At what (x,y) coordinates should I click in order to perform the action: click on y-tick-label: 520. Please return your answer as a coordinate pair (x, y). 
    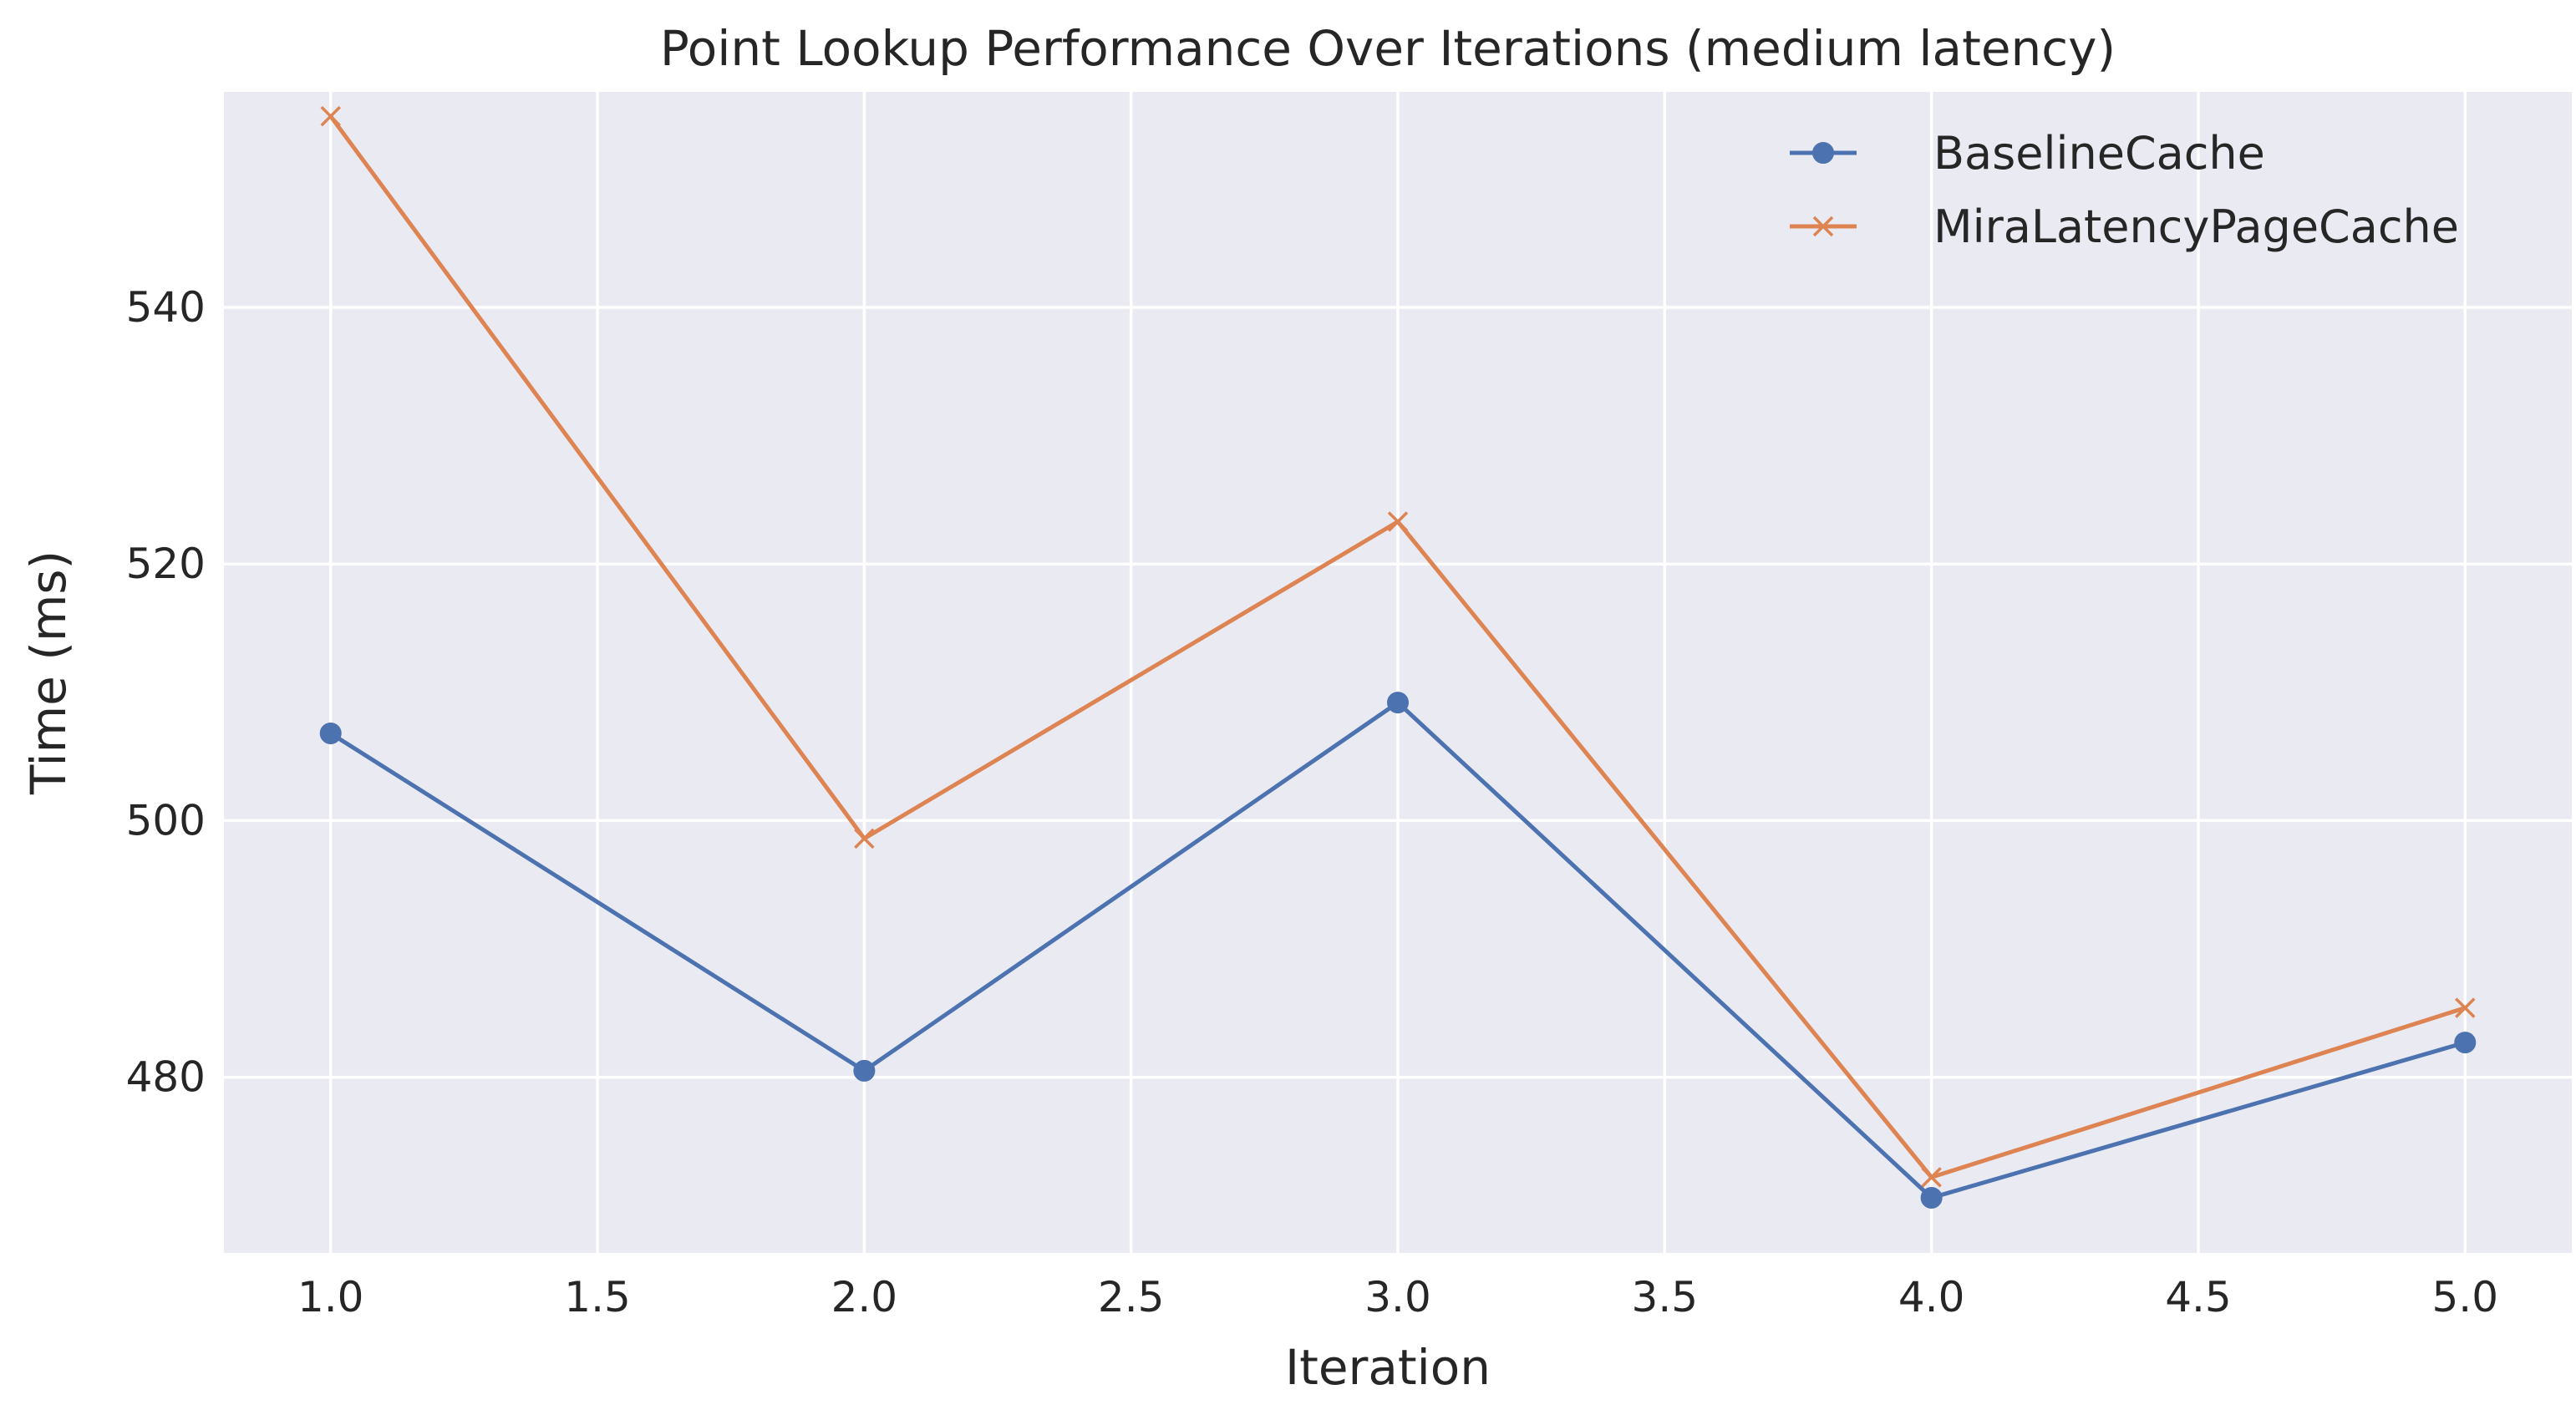
    Looking at the image, I should click on (166, 564).